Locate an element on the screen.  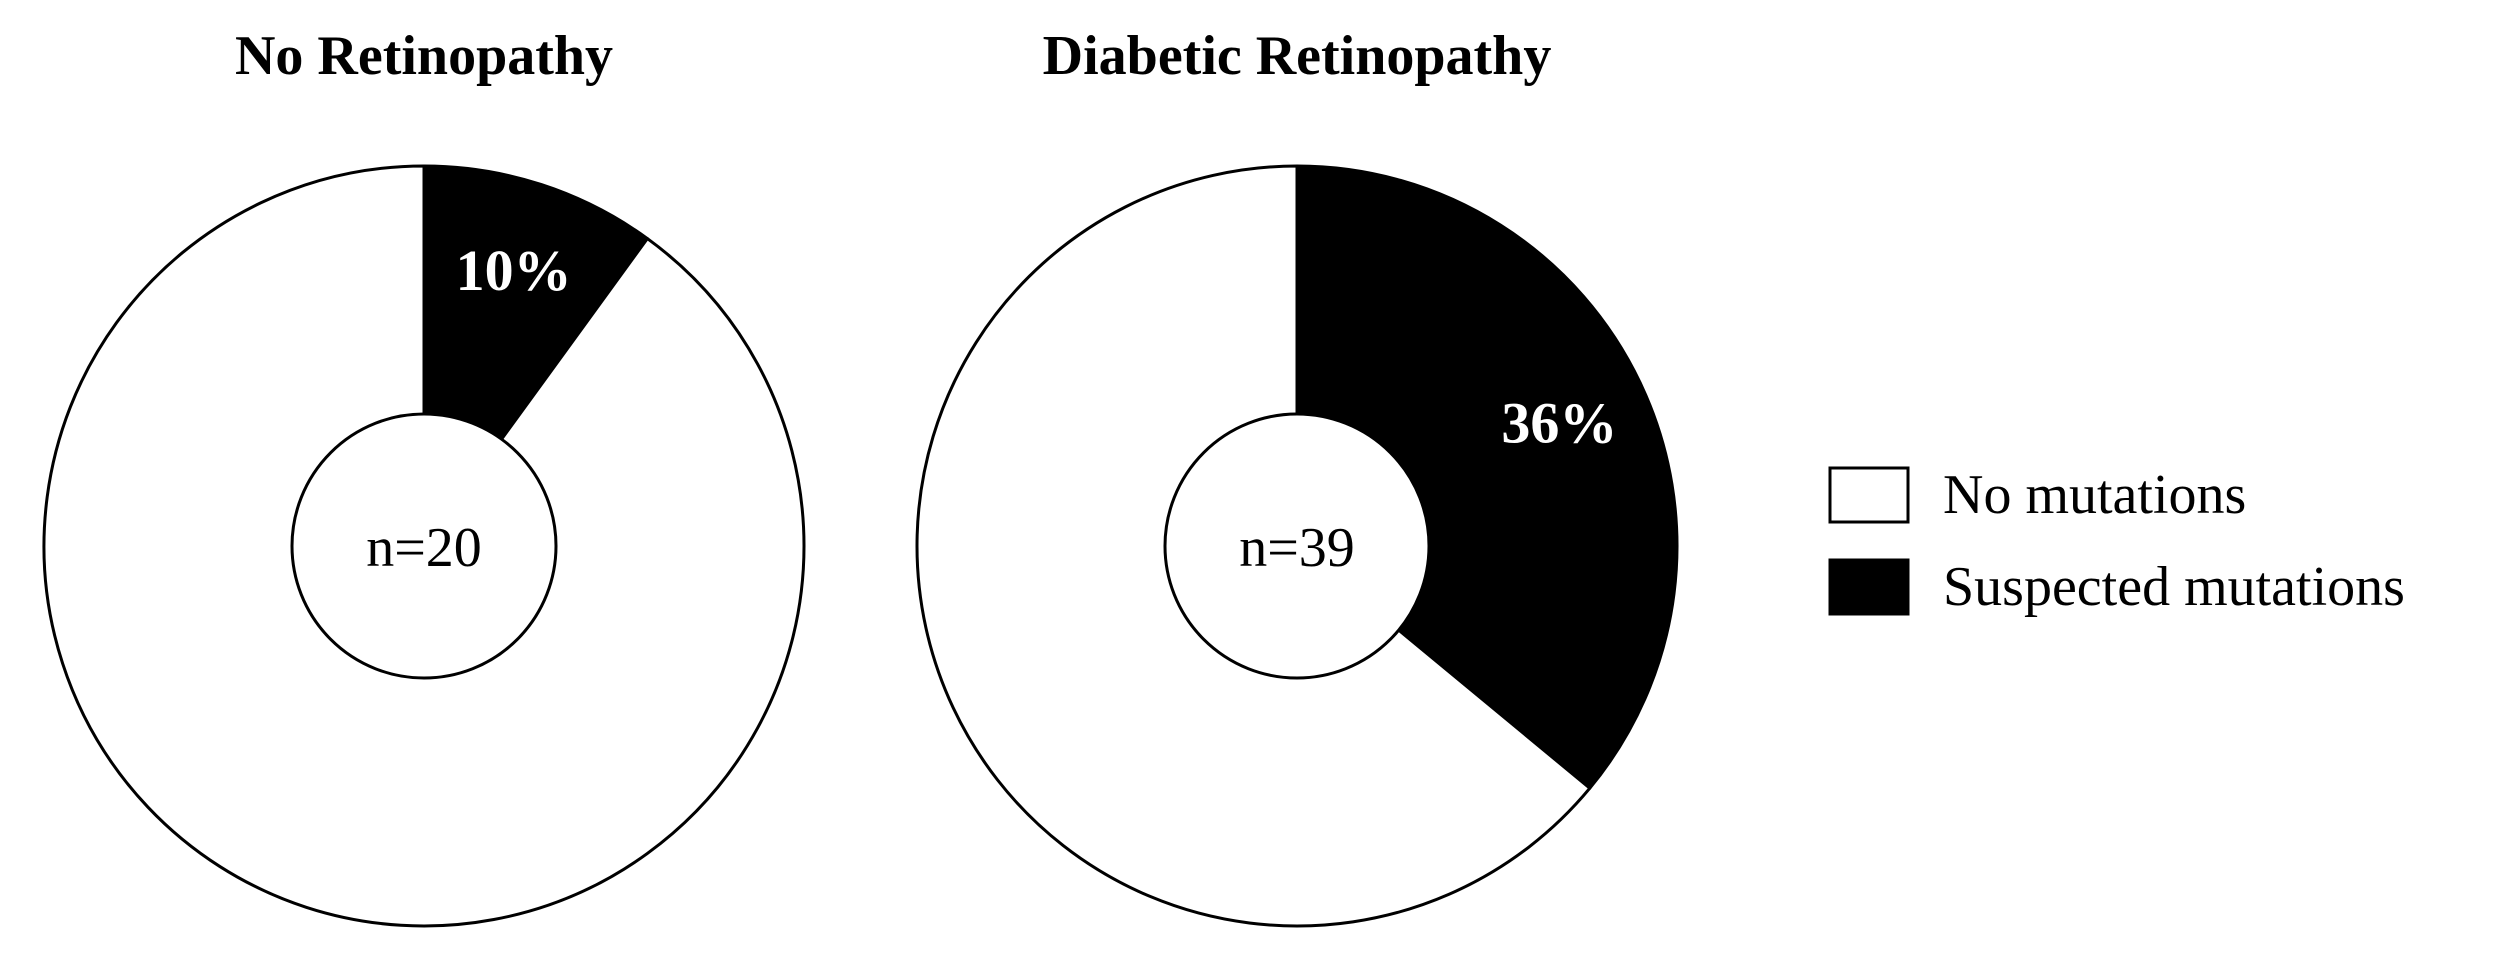
data-label-suspected-mutations-no-retinopathy: 10% is located at coordinates (514, 270).